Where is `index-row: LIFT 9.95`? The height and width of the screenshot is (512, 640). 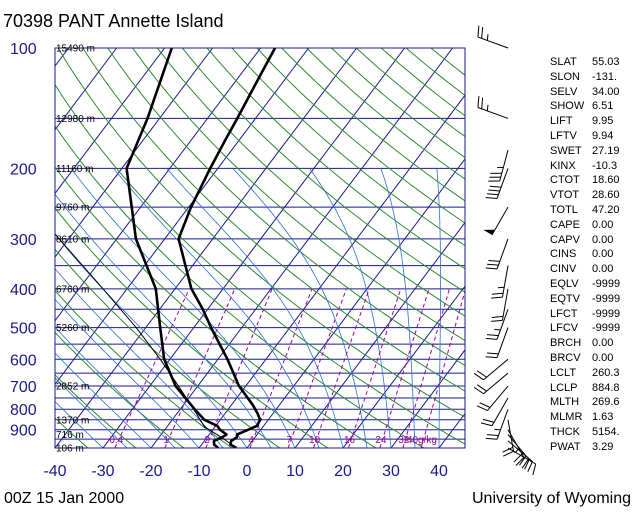
index-row: LIFT 9.95 is located at coordinates (585, 121).